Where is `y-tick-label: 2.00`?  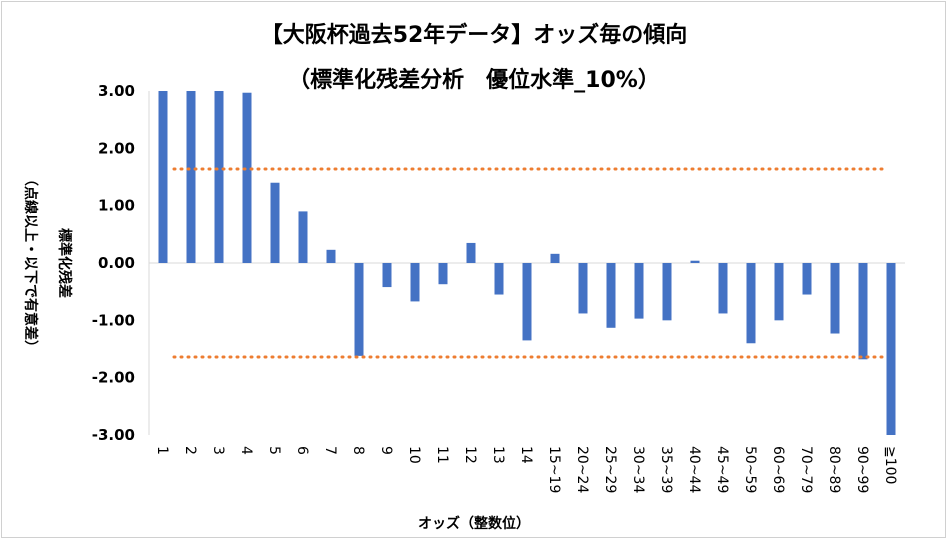 y-tick-label: 2.00 is located at coordinates (116, 148).